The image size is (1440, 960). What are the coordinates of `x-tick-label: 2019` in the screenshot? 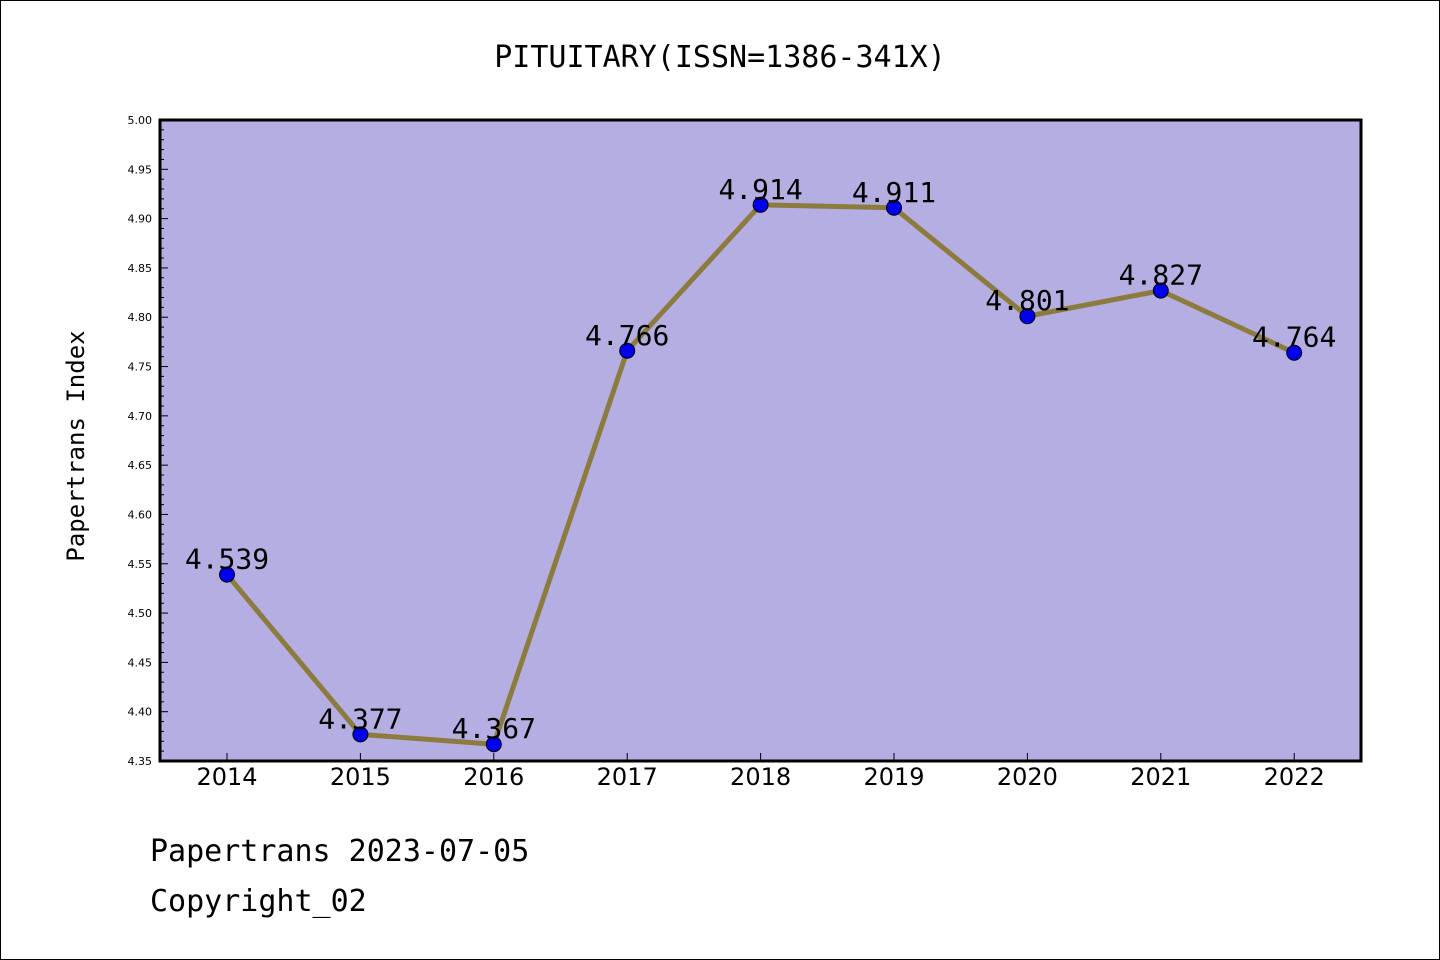 It's located at (893, 777).